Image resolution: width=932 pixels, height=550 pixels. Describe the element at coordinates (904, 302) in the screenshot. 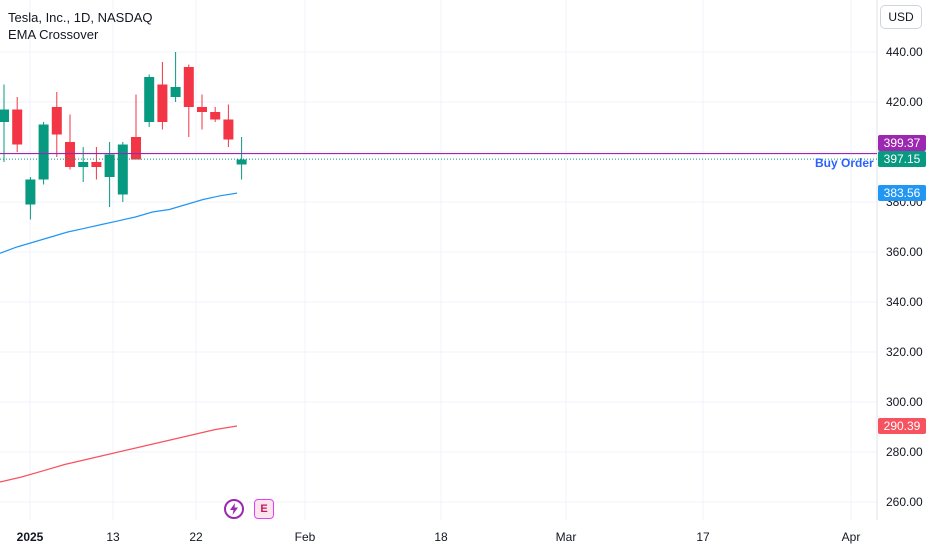

I see `price-tick-label: 340.00` at that location.